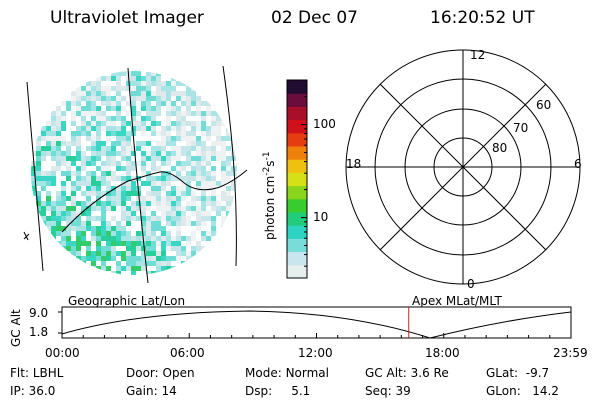 Image resolution: width=600 pixels, height=400 pixels. What do you see at coordinates (570, 353) in the screenshot?
I see `xtick-2359: 23:59` at bounding box center [570, 353].